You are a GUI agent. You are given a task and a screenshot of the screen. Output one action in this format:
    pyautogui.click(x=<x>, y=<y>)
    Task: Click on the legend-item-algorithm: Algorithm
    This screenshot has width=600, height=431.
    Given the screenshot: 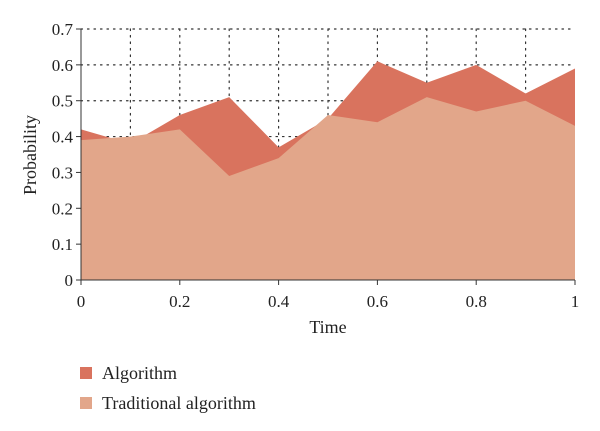 What is the action you would take?
    pyautogui.click(x=168, y=373)
    